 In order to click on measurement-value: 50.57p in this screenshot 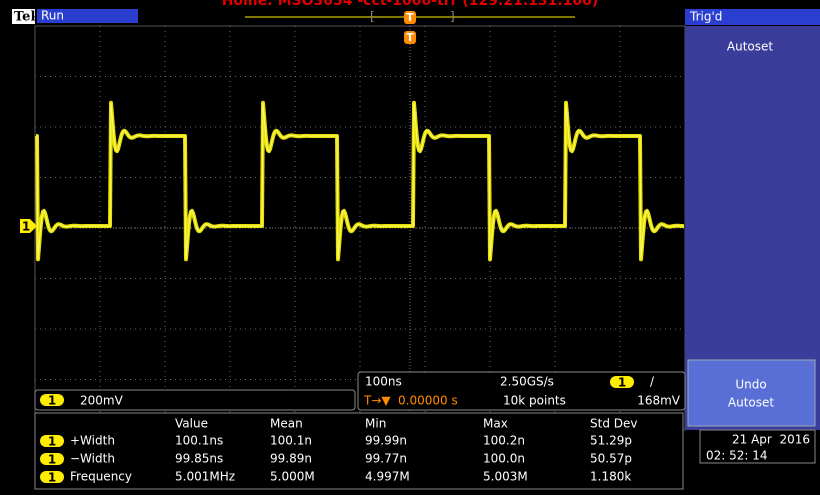, I will do `click(611, 459)`.